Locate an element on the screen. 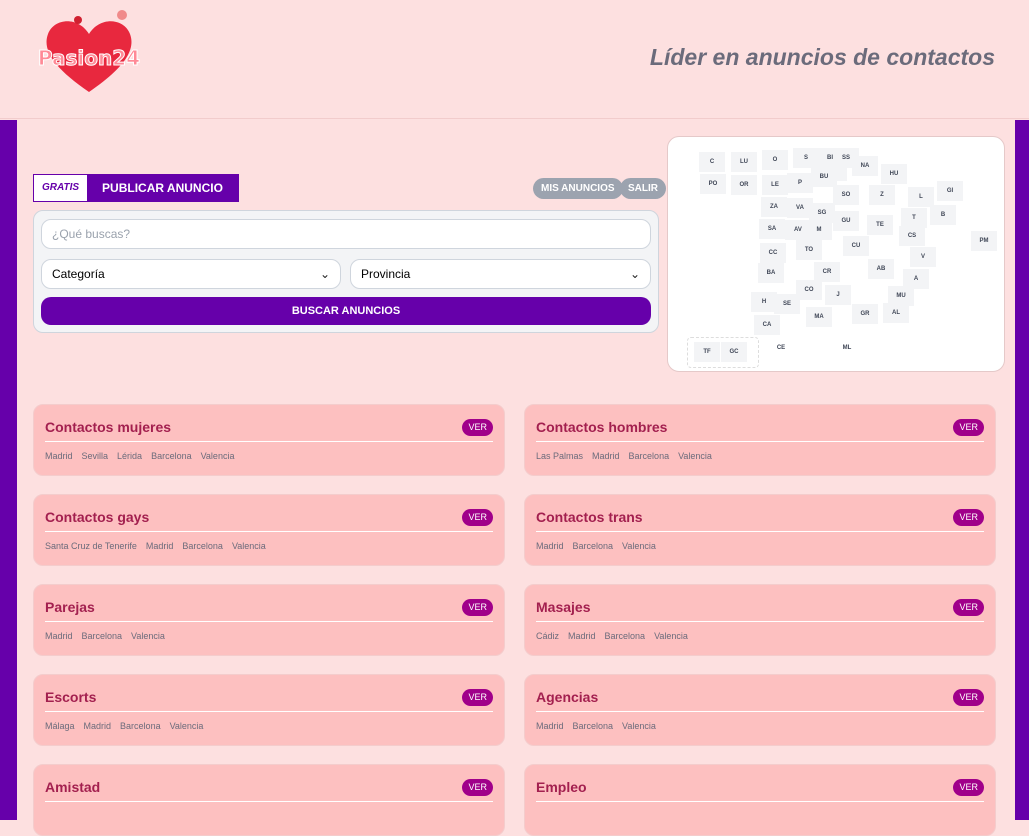  province-av: AV is located at coordinates (798, 230).